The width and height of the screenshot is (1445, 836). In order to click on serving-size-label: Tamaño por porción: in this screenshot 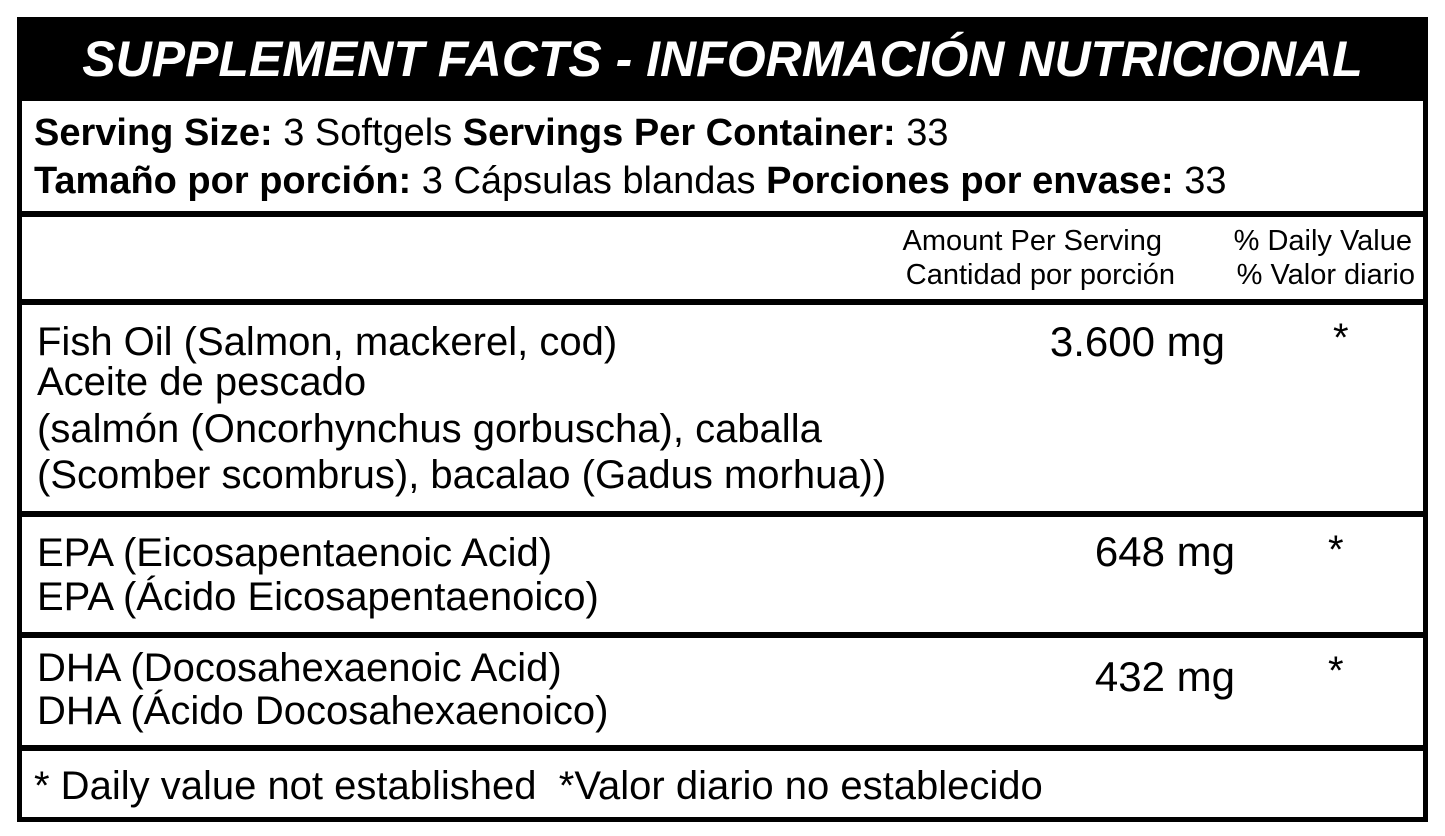, I will do `click(223, 181)`.